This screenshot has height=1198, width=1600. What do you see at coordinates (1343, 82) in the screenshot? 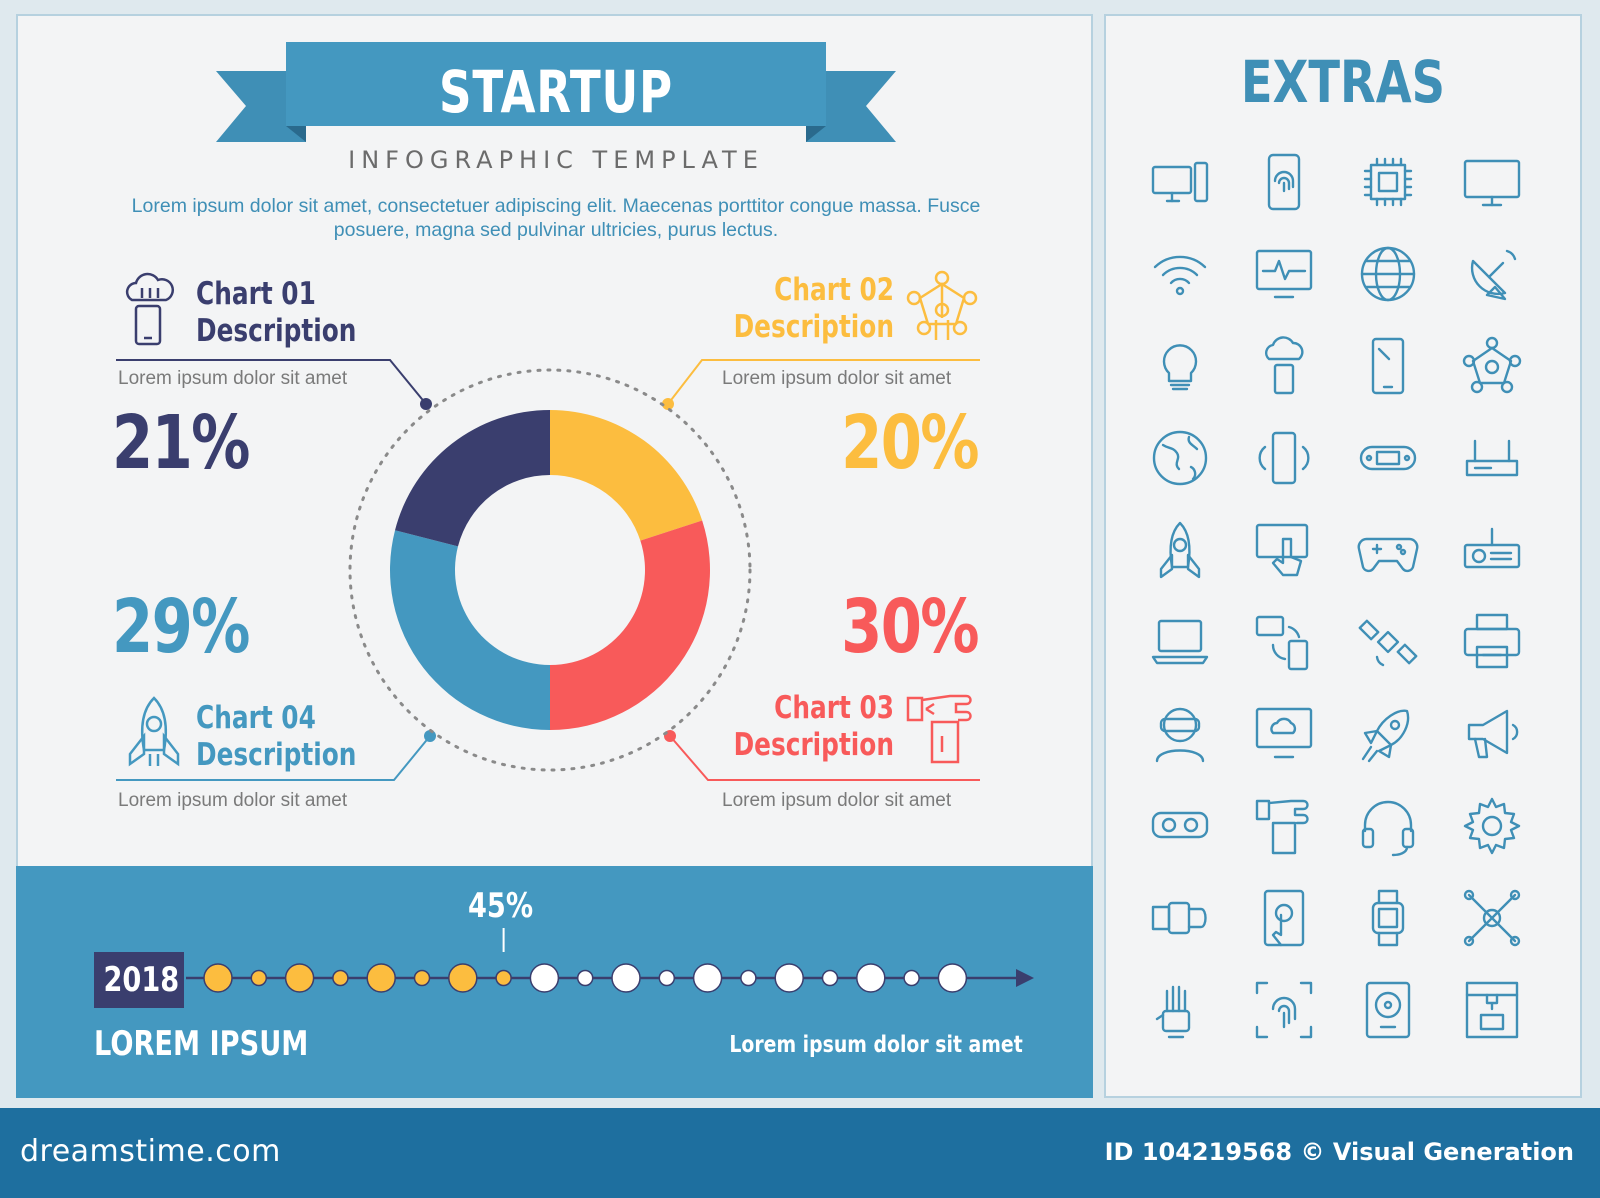
I see `extras-title: EXTRAS` at bounding box center [1343, 82].